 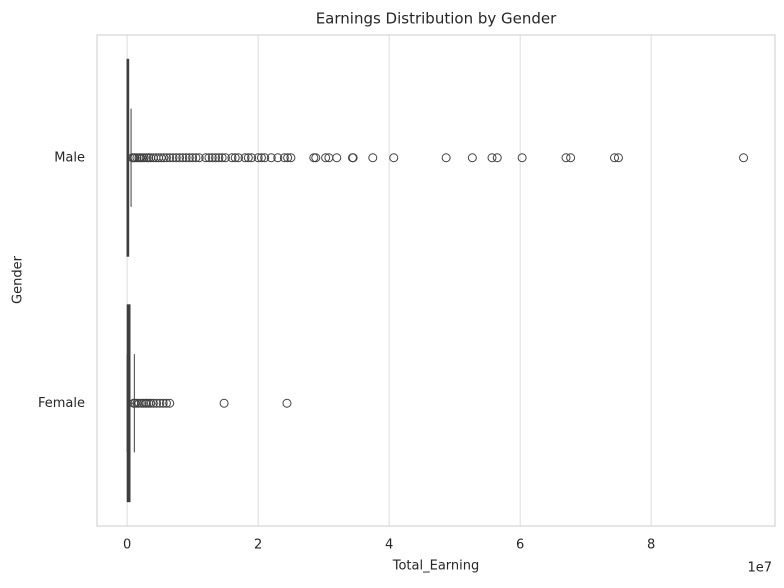 I want to click on x-tick-label: 2, so click(x=258, y=545).